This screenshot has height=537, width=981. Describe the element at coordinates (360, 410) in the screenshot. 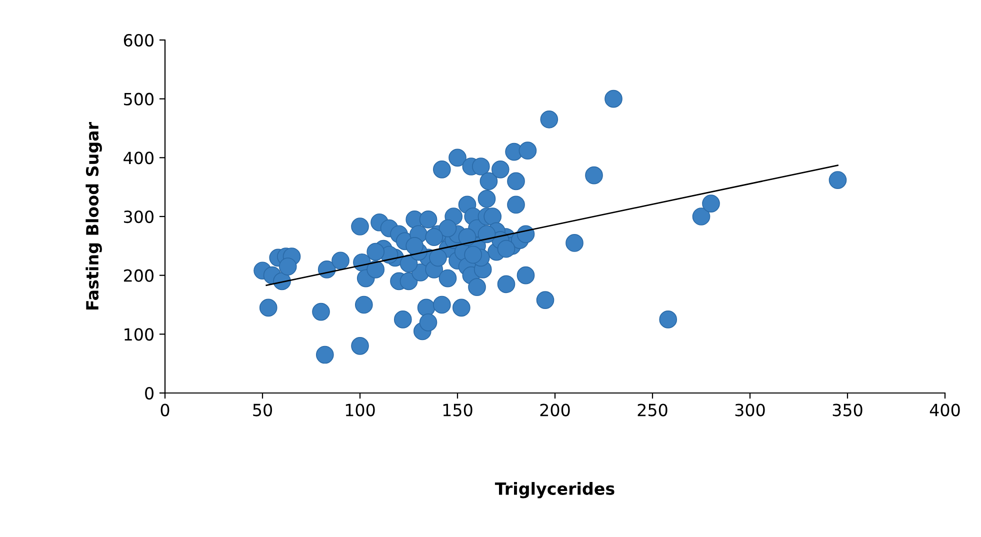

I see `x-tick-label: 100` at that location.